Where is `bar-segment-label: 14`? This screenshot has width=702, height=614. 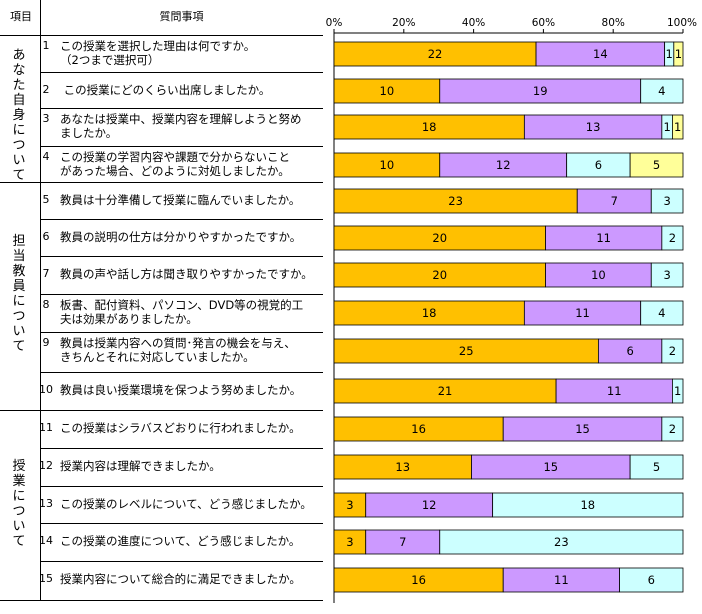
bar-segment-label: 14 is located at coordinates (600, 54).